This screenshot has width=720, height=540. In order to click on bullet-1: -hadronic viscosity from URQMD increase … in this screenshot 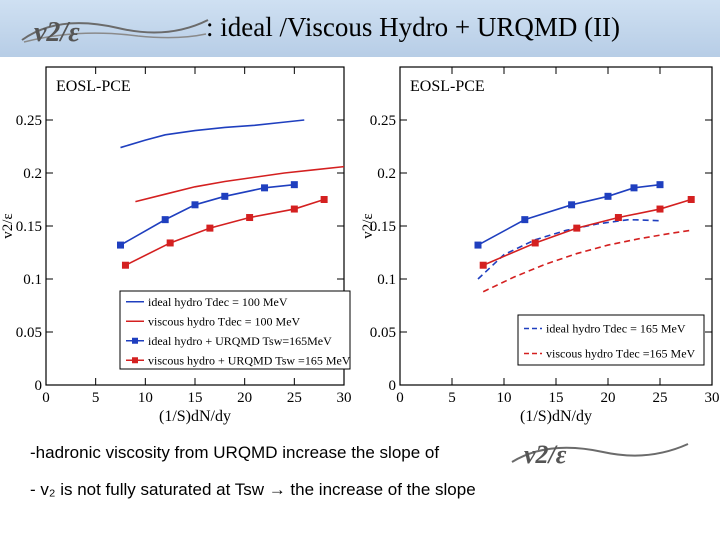, I will do `click(235, 452)`.